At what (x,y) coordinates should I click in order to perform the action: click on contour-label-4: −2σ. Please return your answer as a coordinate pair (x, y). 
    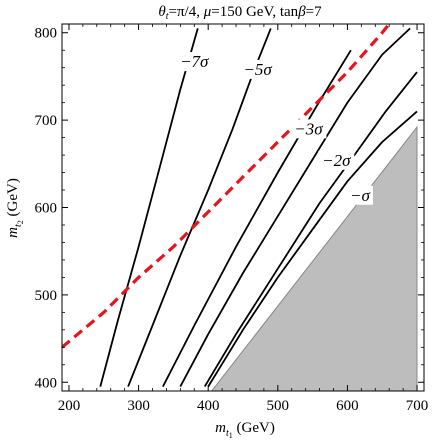
    Looking at the image, I should click on (336, 160).